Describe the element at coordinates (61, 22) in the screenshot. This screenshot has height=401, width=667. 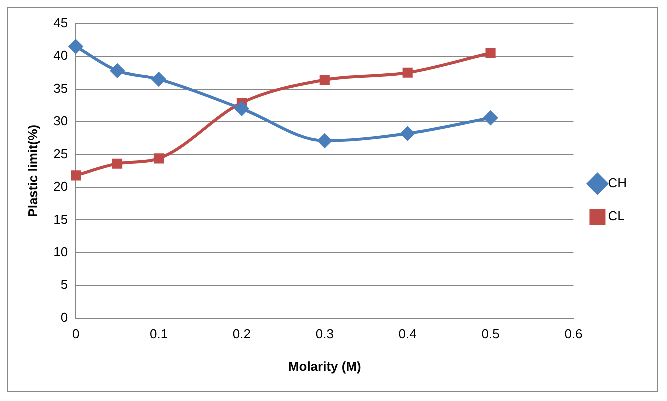
I see `y-tick-label: 45` at that location.